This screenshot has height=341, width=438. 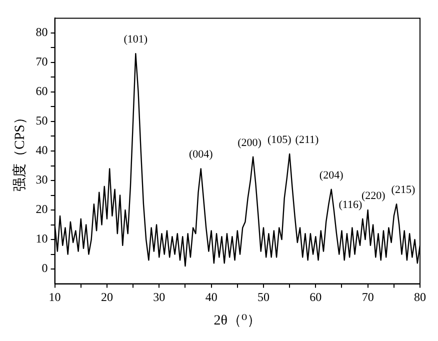 I want to click on annotation: (204), so click(x=331, y=175).